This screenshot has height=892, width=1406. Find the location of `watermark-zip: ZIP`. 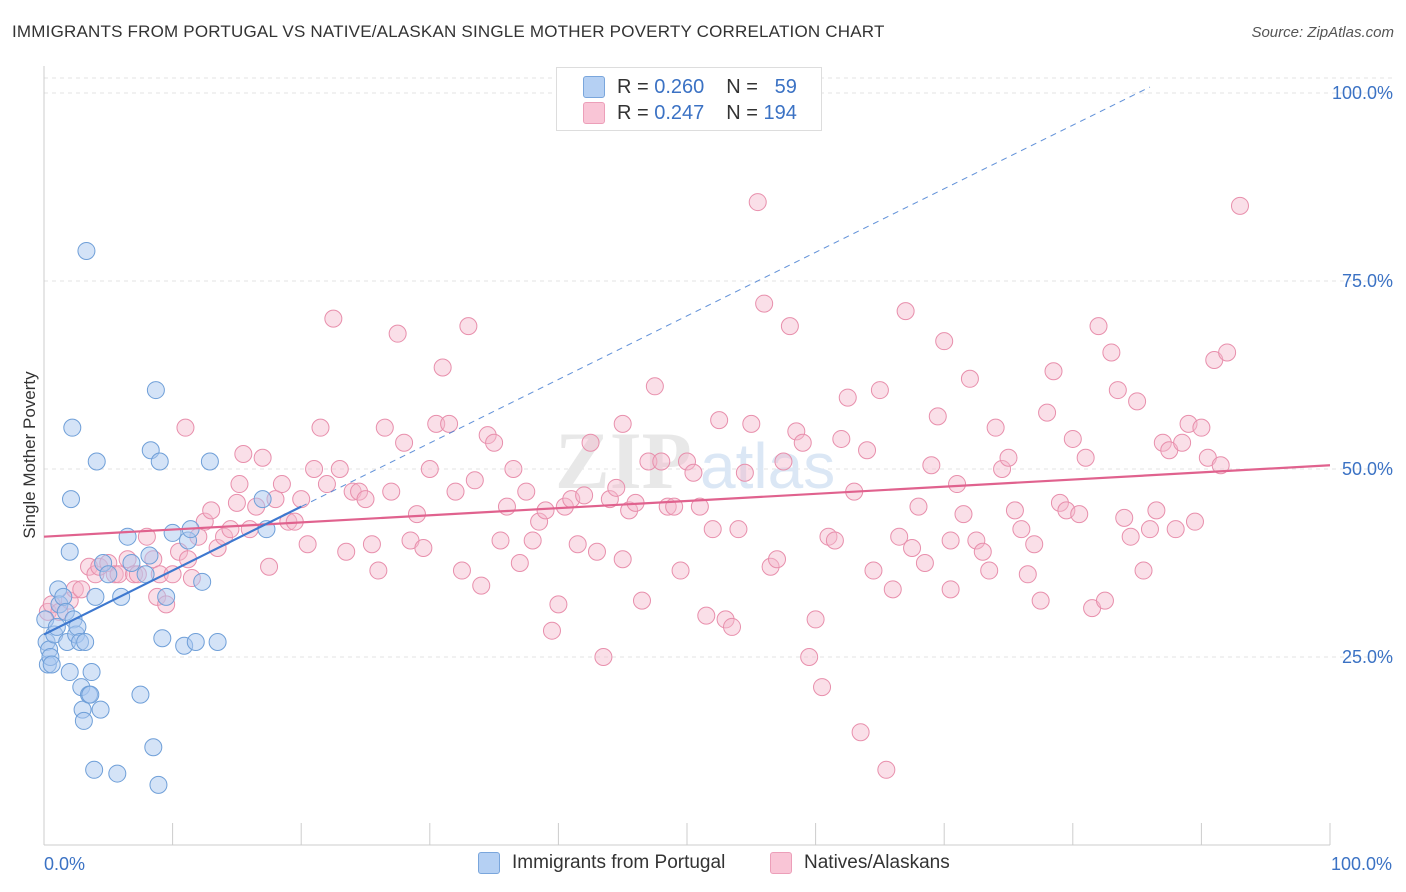

watermark-zip: ZIP is located at coordinates (623, 460).